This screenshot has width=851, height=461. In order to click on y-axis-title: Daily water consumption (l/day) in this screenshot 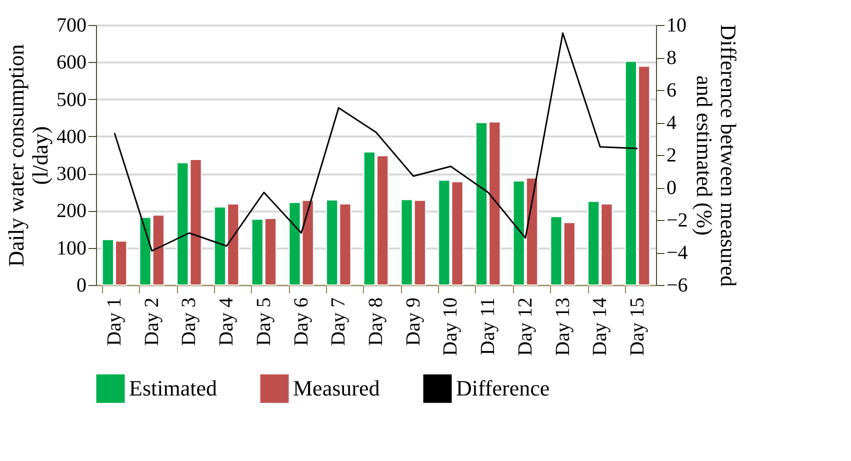, I will do `click(28, 155)`.